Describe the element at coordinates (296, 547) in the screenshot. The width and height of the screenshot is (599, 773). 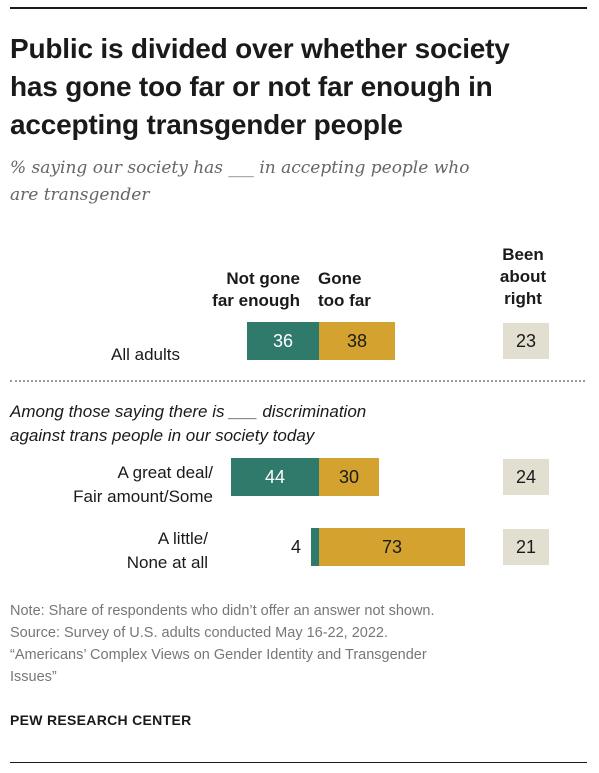
I see `value-label-not-far-enough-little-none: 4` at that location.